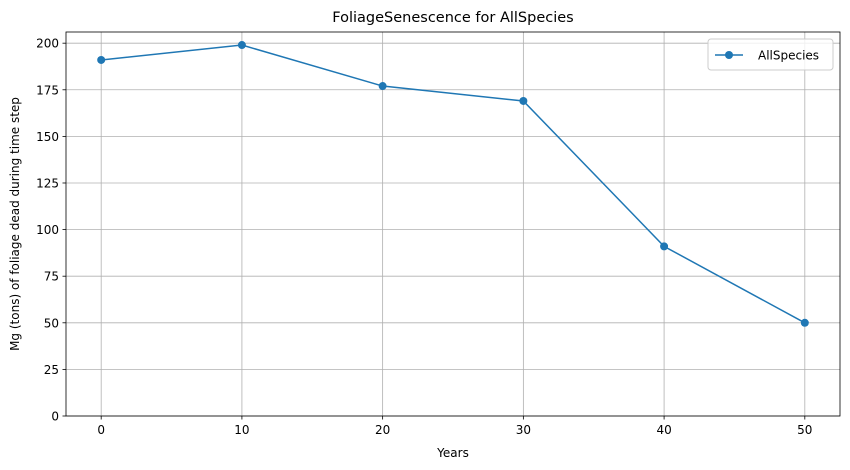  I want to click on x-tick-label: 20, so click(382, 430).